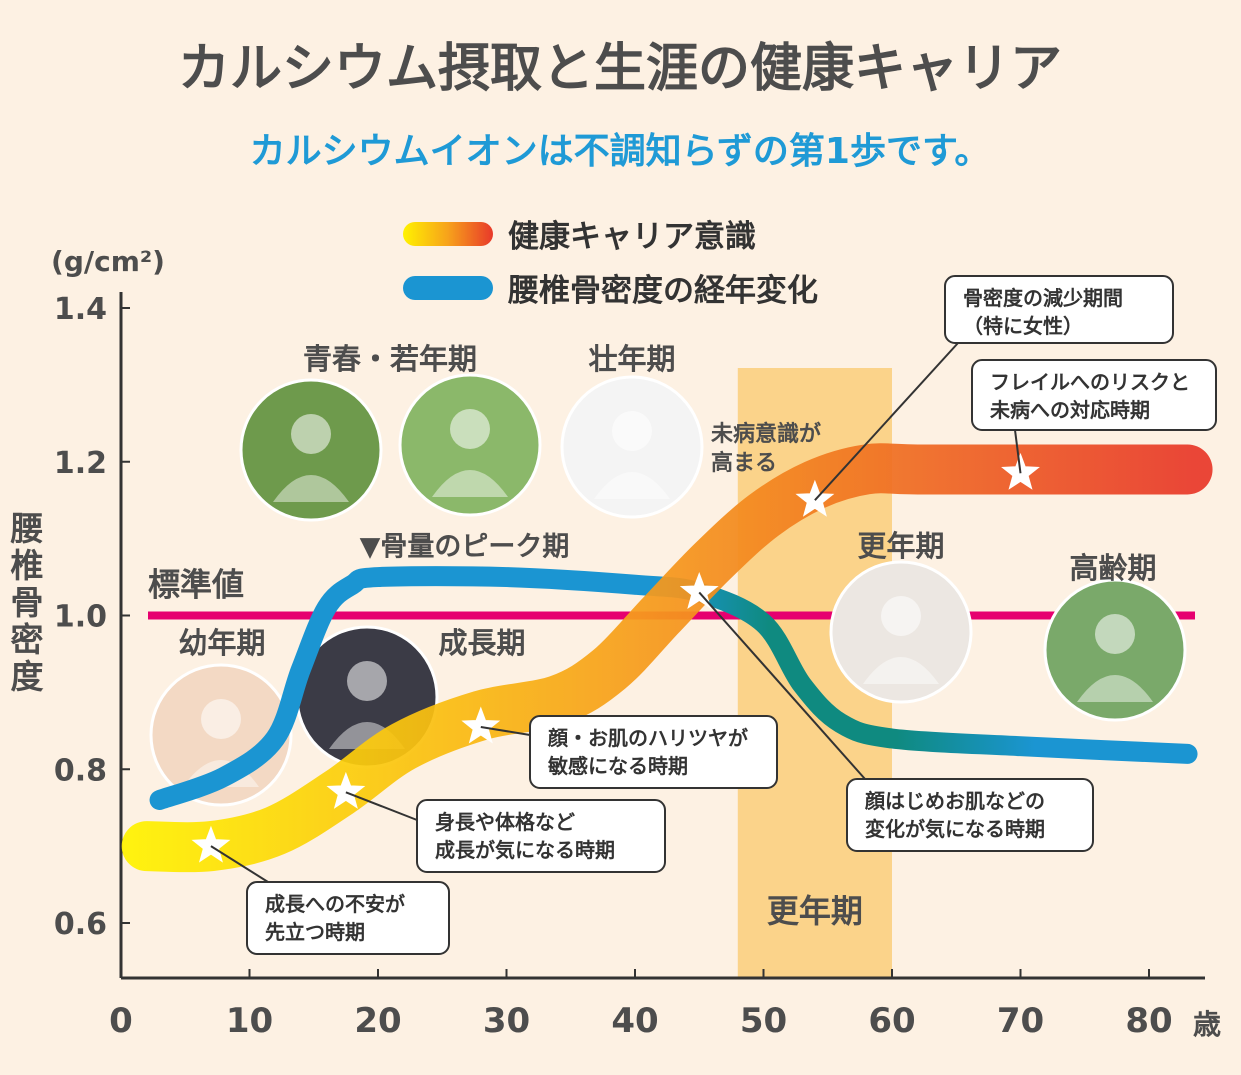 This screenshot has height=1075, width=1241. Describe the element at coordinates (470, 483) in the screenshot. I see `jogging-photo-body` at that location.